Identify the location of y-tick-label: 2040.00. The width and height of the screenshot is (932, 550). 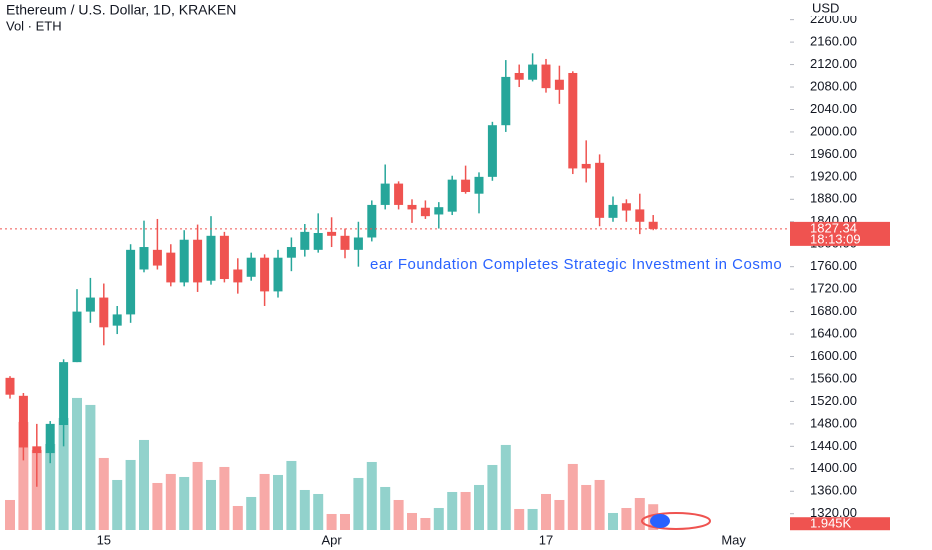
(833, 108).